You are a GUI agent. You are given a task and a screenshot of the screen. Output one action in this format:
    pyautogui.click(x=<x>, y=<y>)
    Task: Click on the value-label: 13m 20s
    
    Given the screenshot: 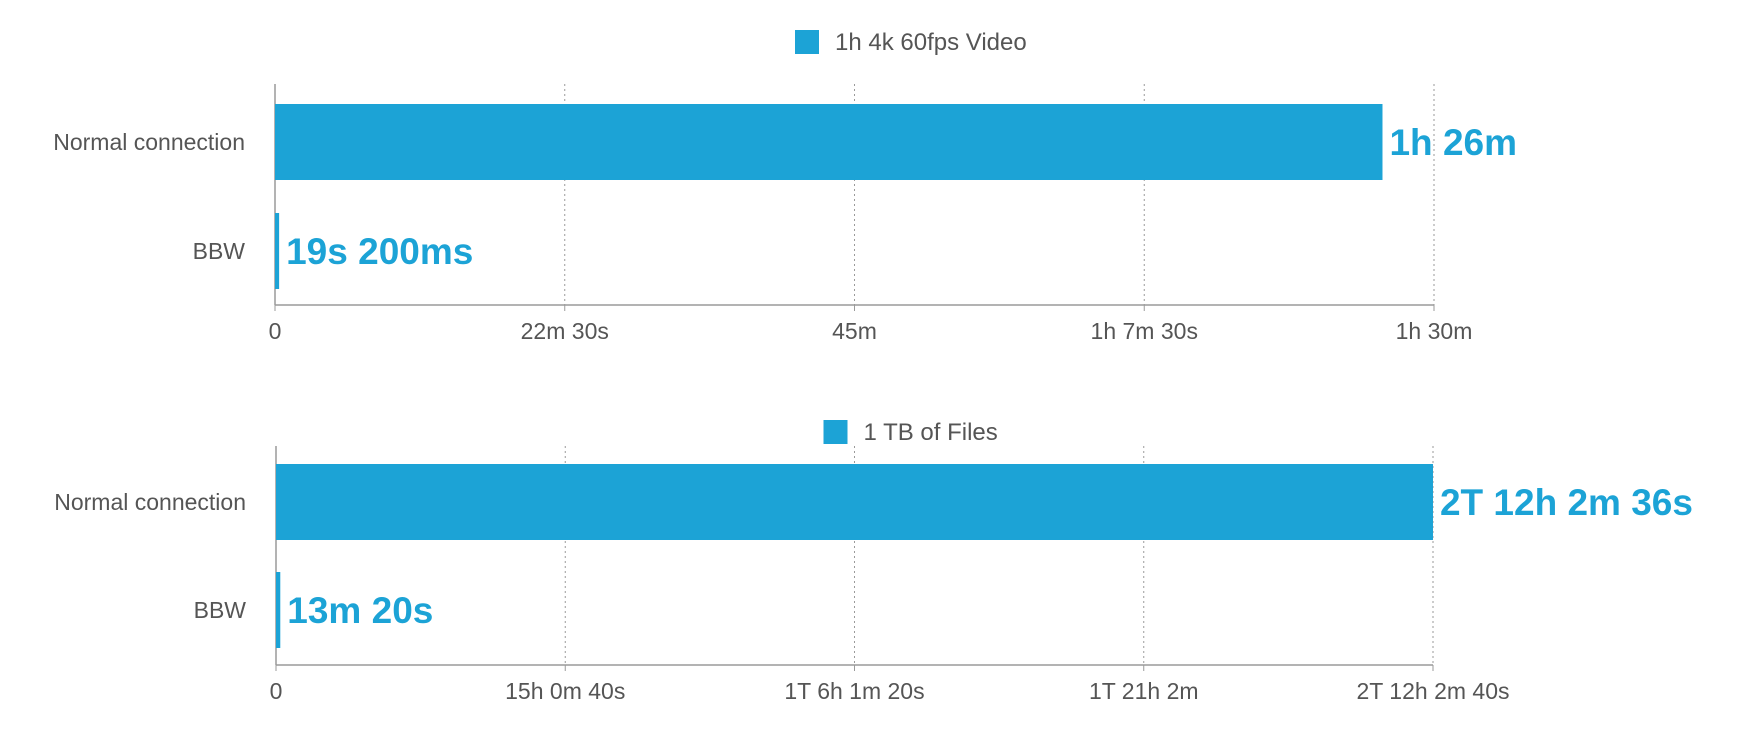 What is the action you would take?
    pyautogui.click(x=360, y=610)
    